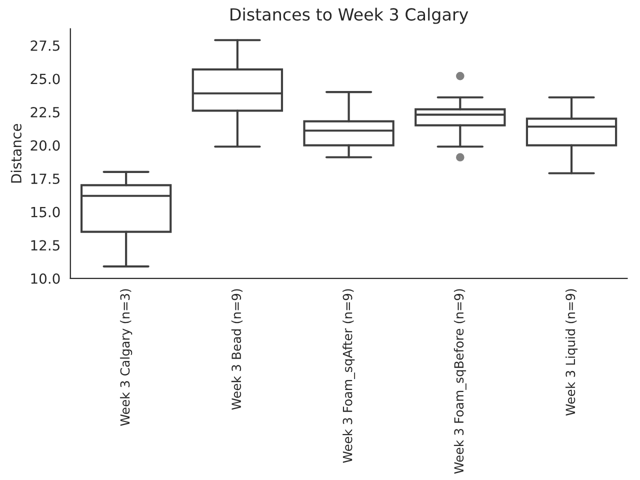  I want to click on x-tick-label: Week 3 Calgary (n=3), so click(126, 357).